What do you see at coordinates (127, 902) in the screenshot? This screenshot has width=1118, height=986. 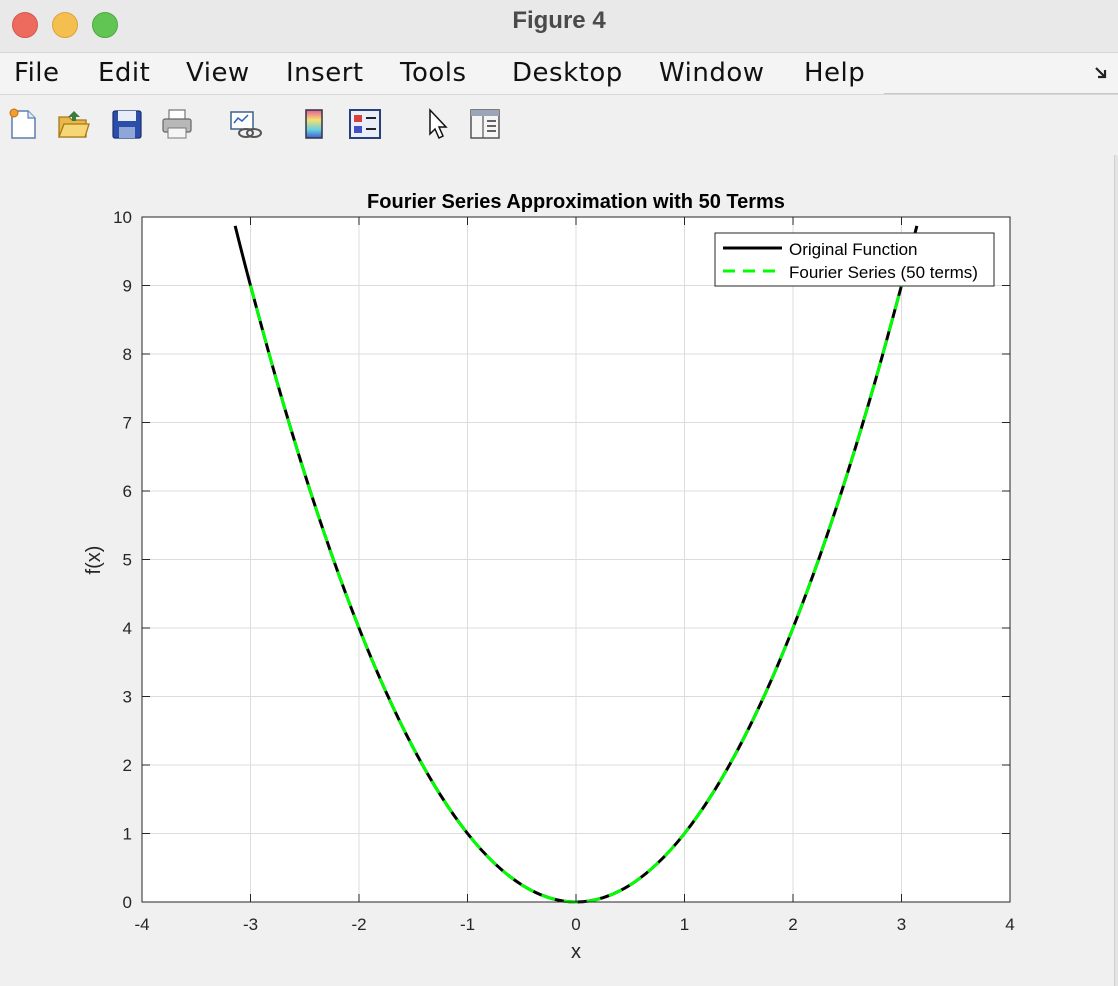 I see `y-tick-label: 0` at bounding box center [127, 902].